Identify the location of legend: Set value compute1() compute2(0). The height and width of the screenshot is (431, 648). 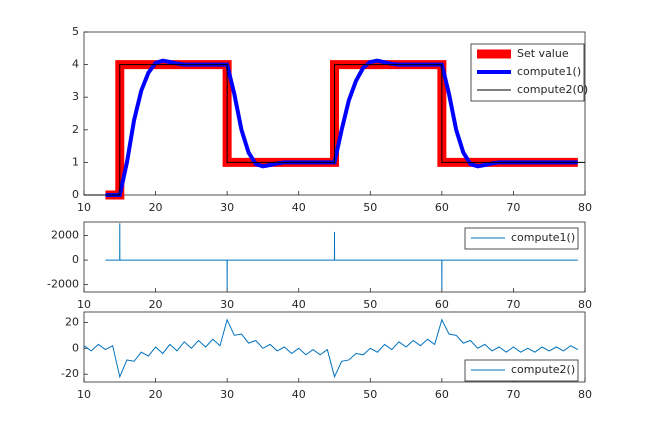
(529, 72).